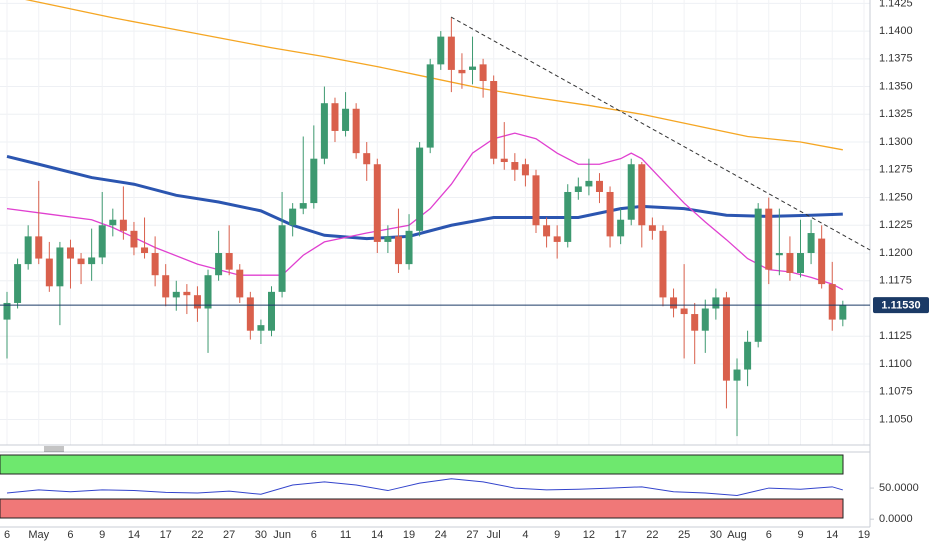  I want to click on y-tick-label: 50.0000, so click(899, 488).